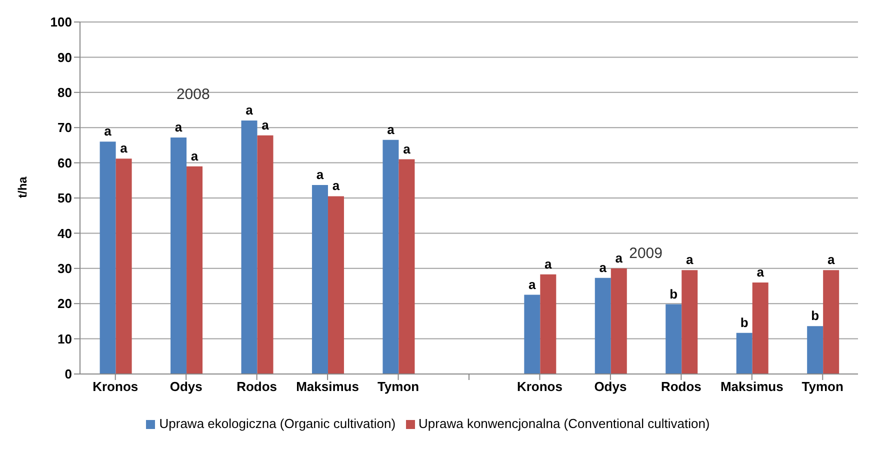  Describe the element at coordinates (65, 198) in the screenshot. I see `y-tick-label: 50` at that location.